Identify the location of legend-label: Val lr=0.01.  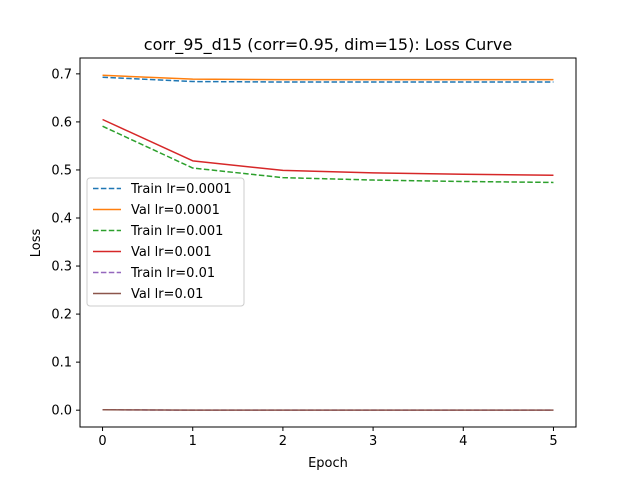
(167, 294).